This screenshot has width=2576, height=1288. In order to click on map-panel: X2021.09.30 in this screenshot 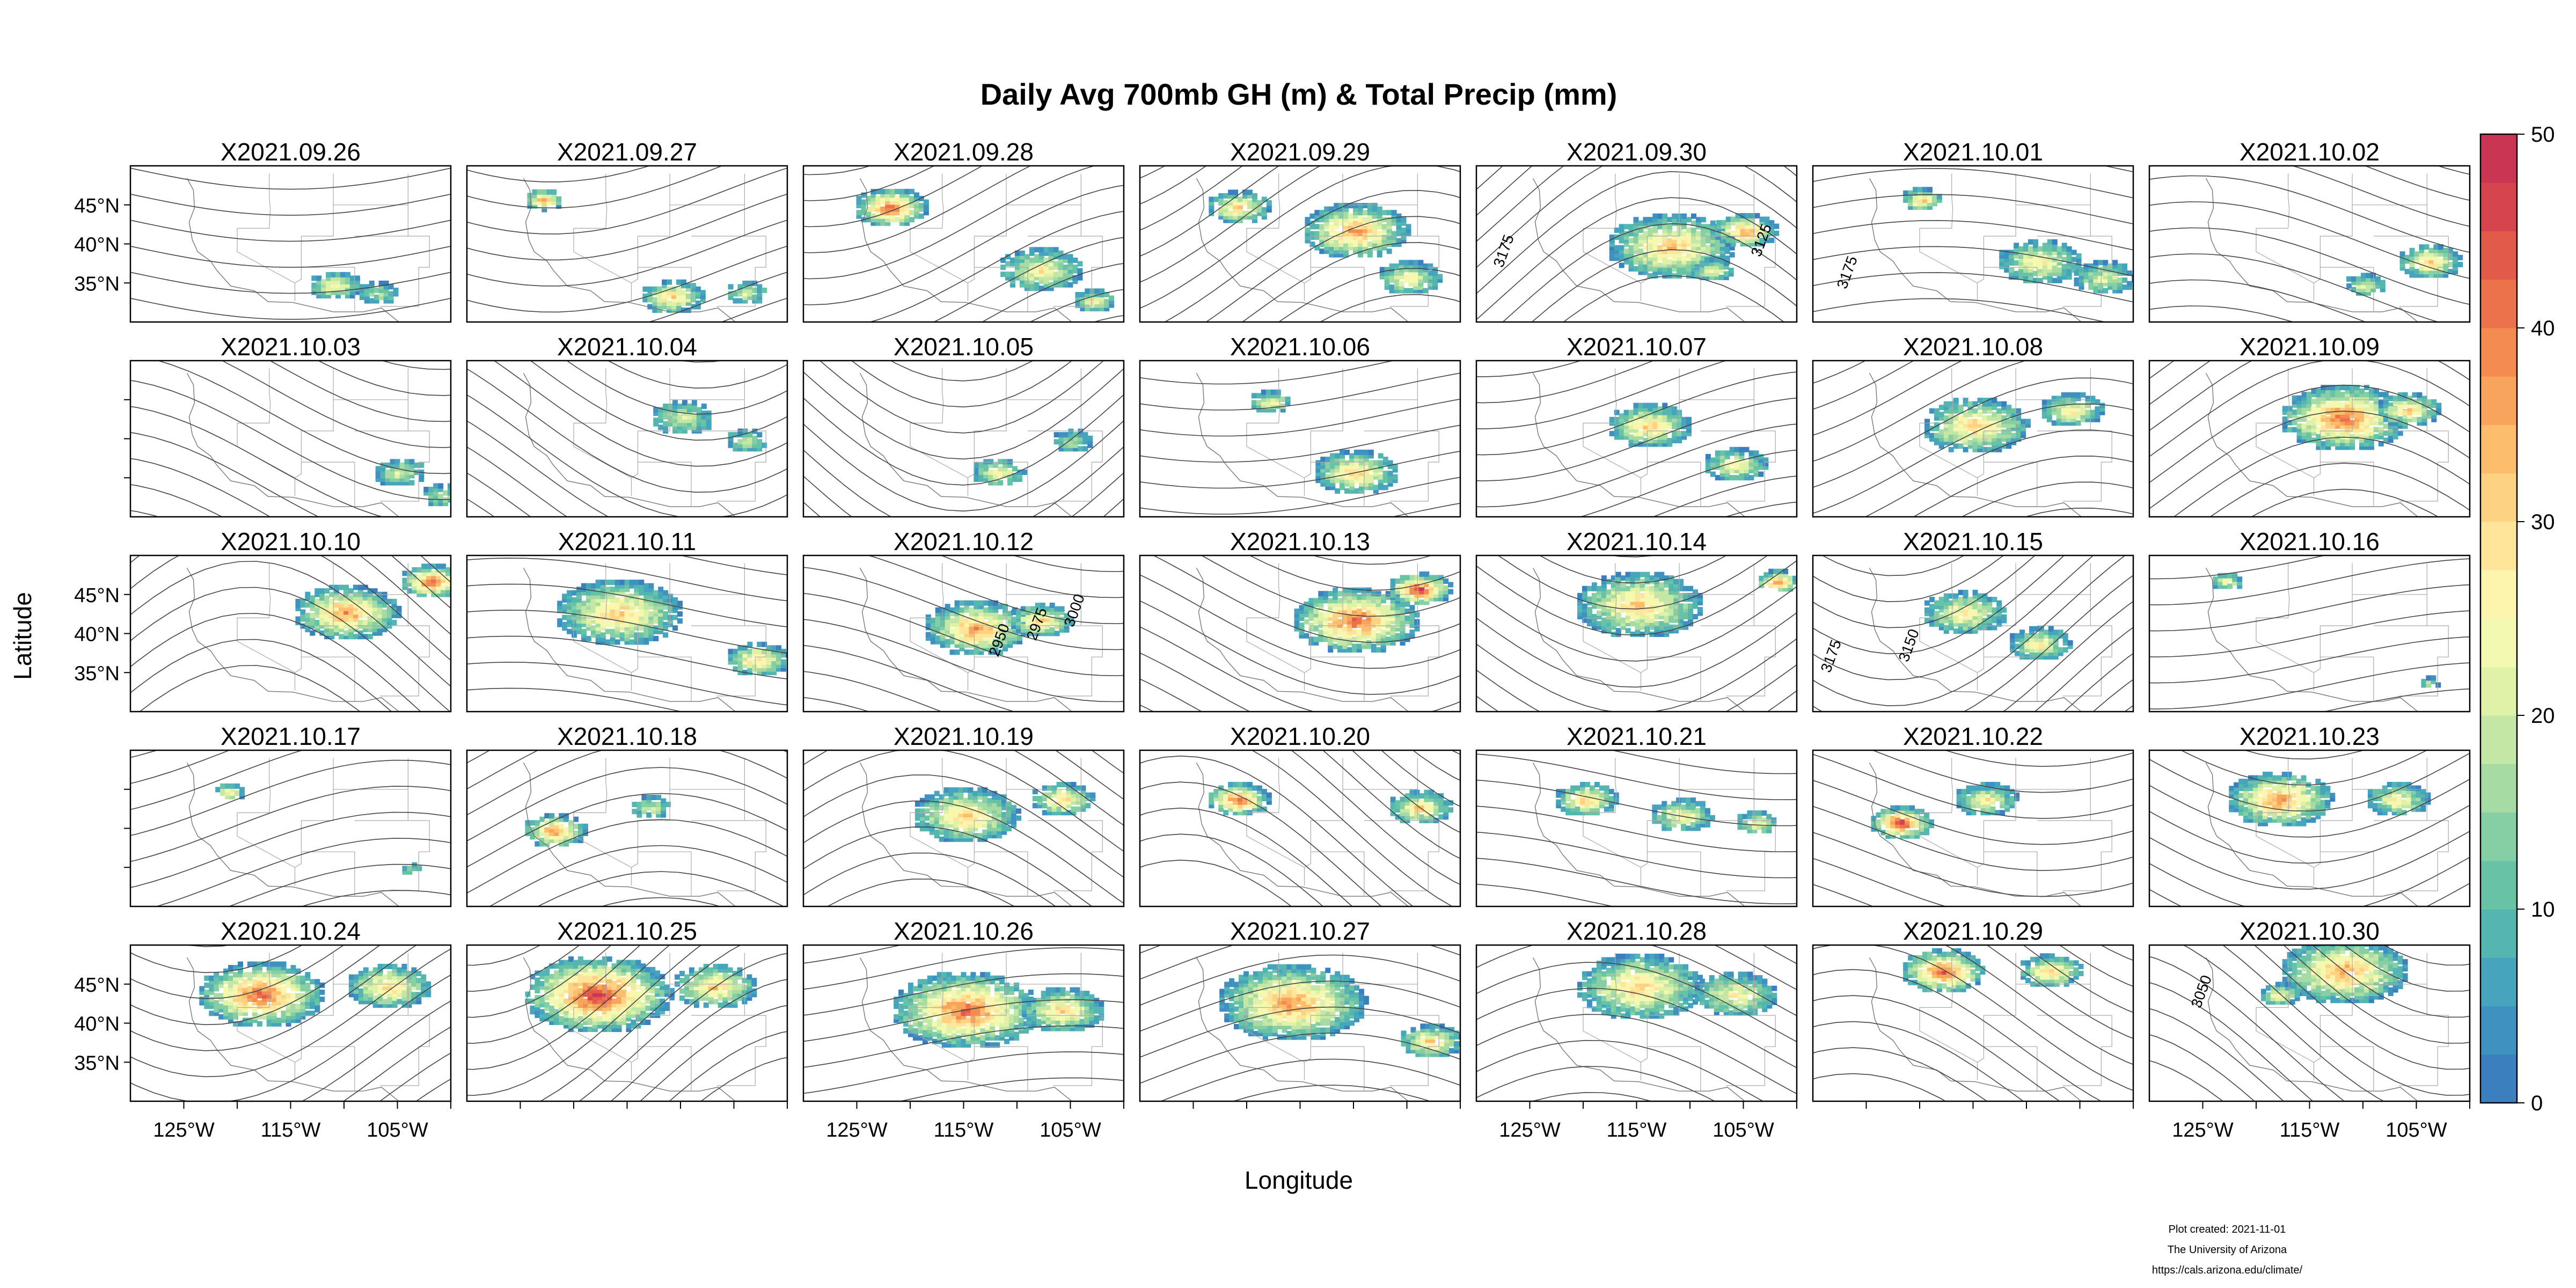, I will do `click(1636, 230)`.